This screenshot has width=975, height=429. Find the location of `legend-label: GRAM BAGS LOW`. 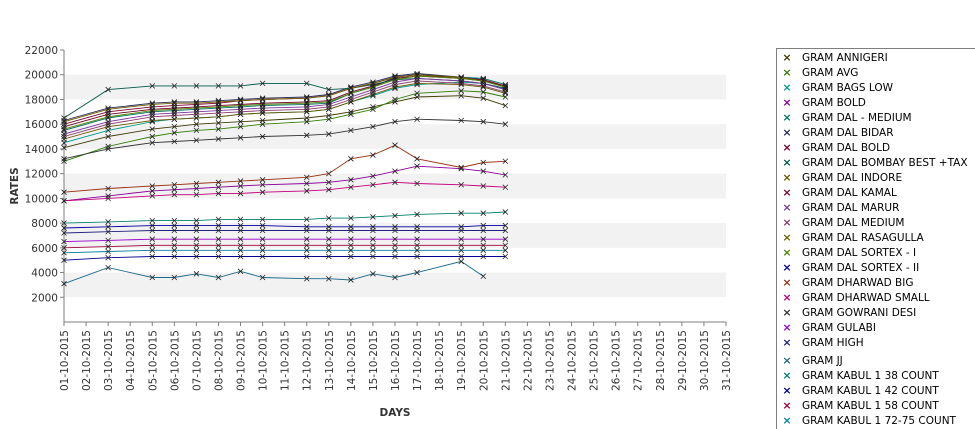

legend-label: GRAM BAGS LOW is located at coordinates (848, 88).